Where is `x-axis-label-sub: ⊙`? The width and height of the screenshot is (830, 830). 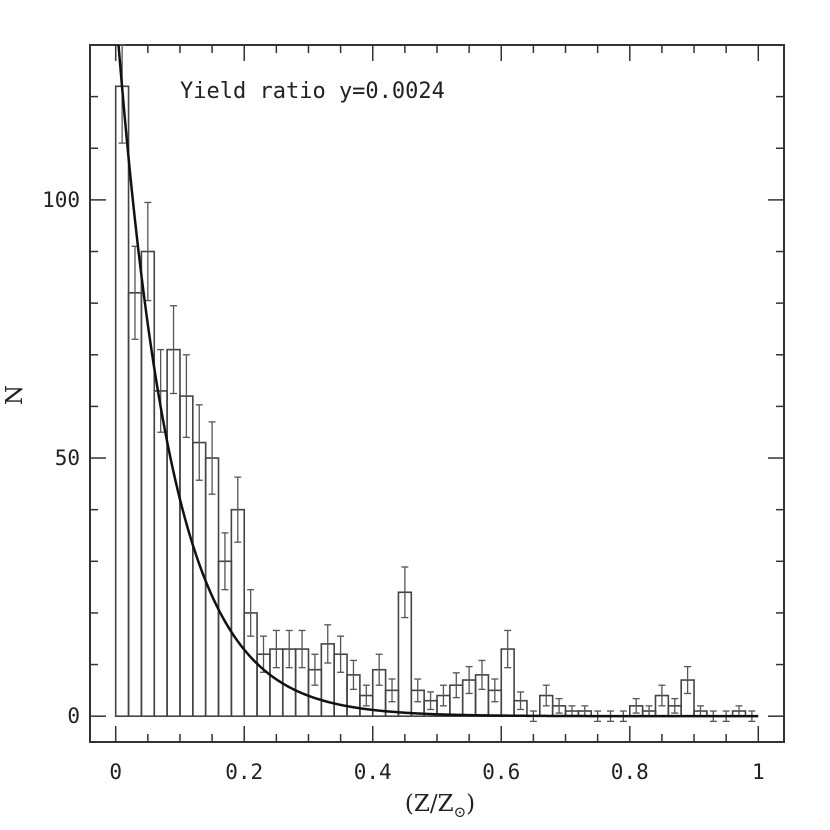 x-axis-label-sub: ⊙ is located at coordinates (460, 812).